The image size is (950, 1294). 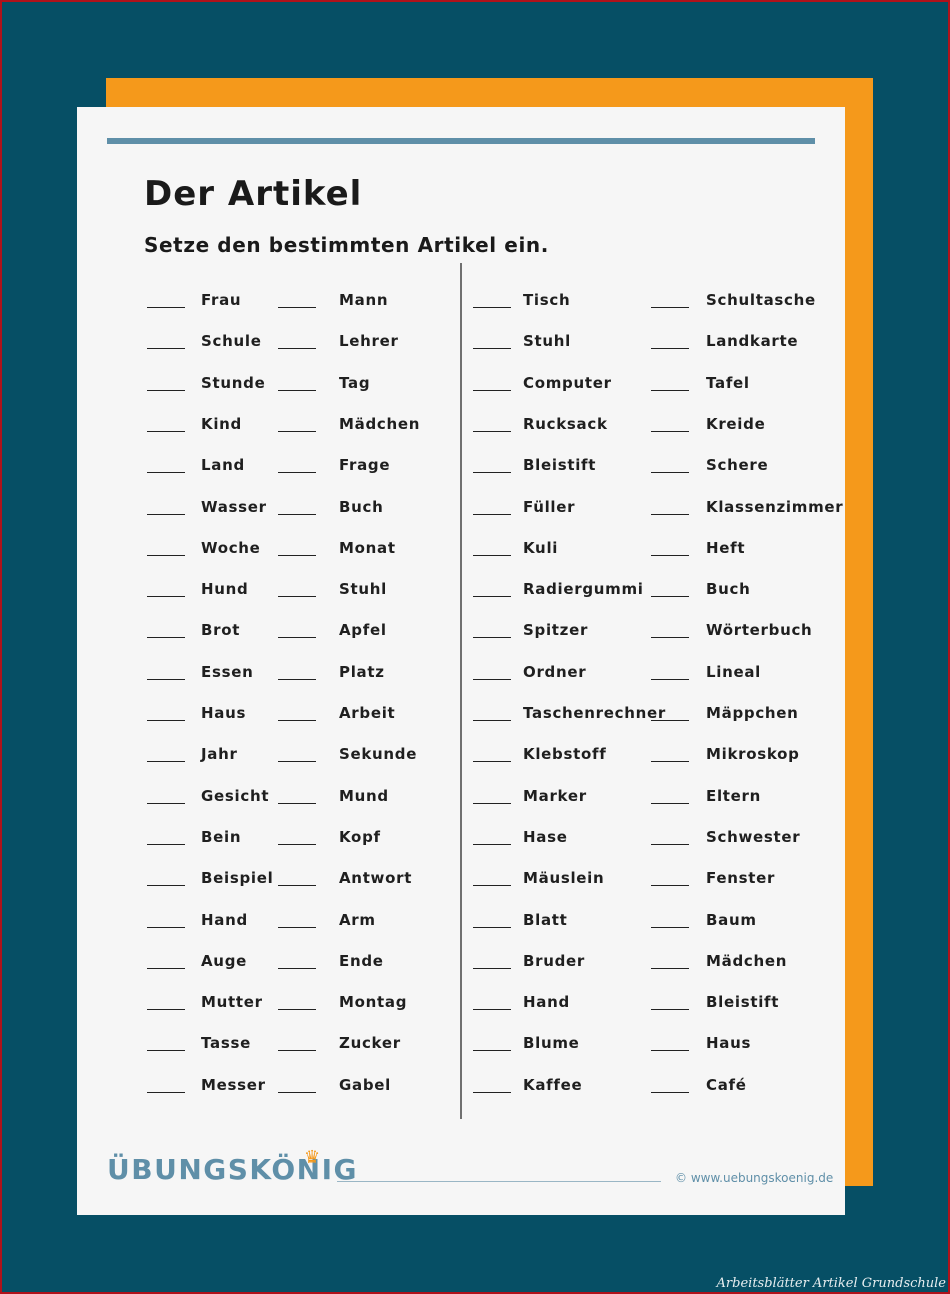 What do you see at coordinates (565, 754) in the screenshot?
I see `noun-word: Klebstoff` at bounding box center [565, 754].